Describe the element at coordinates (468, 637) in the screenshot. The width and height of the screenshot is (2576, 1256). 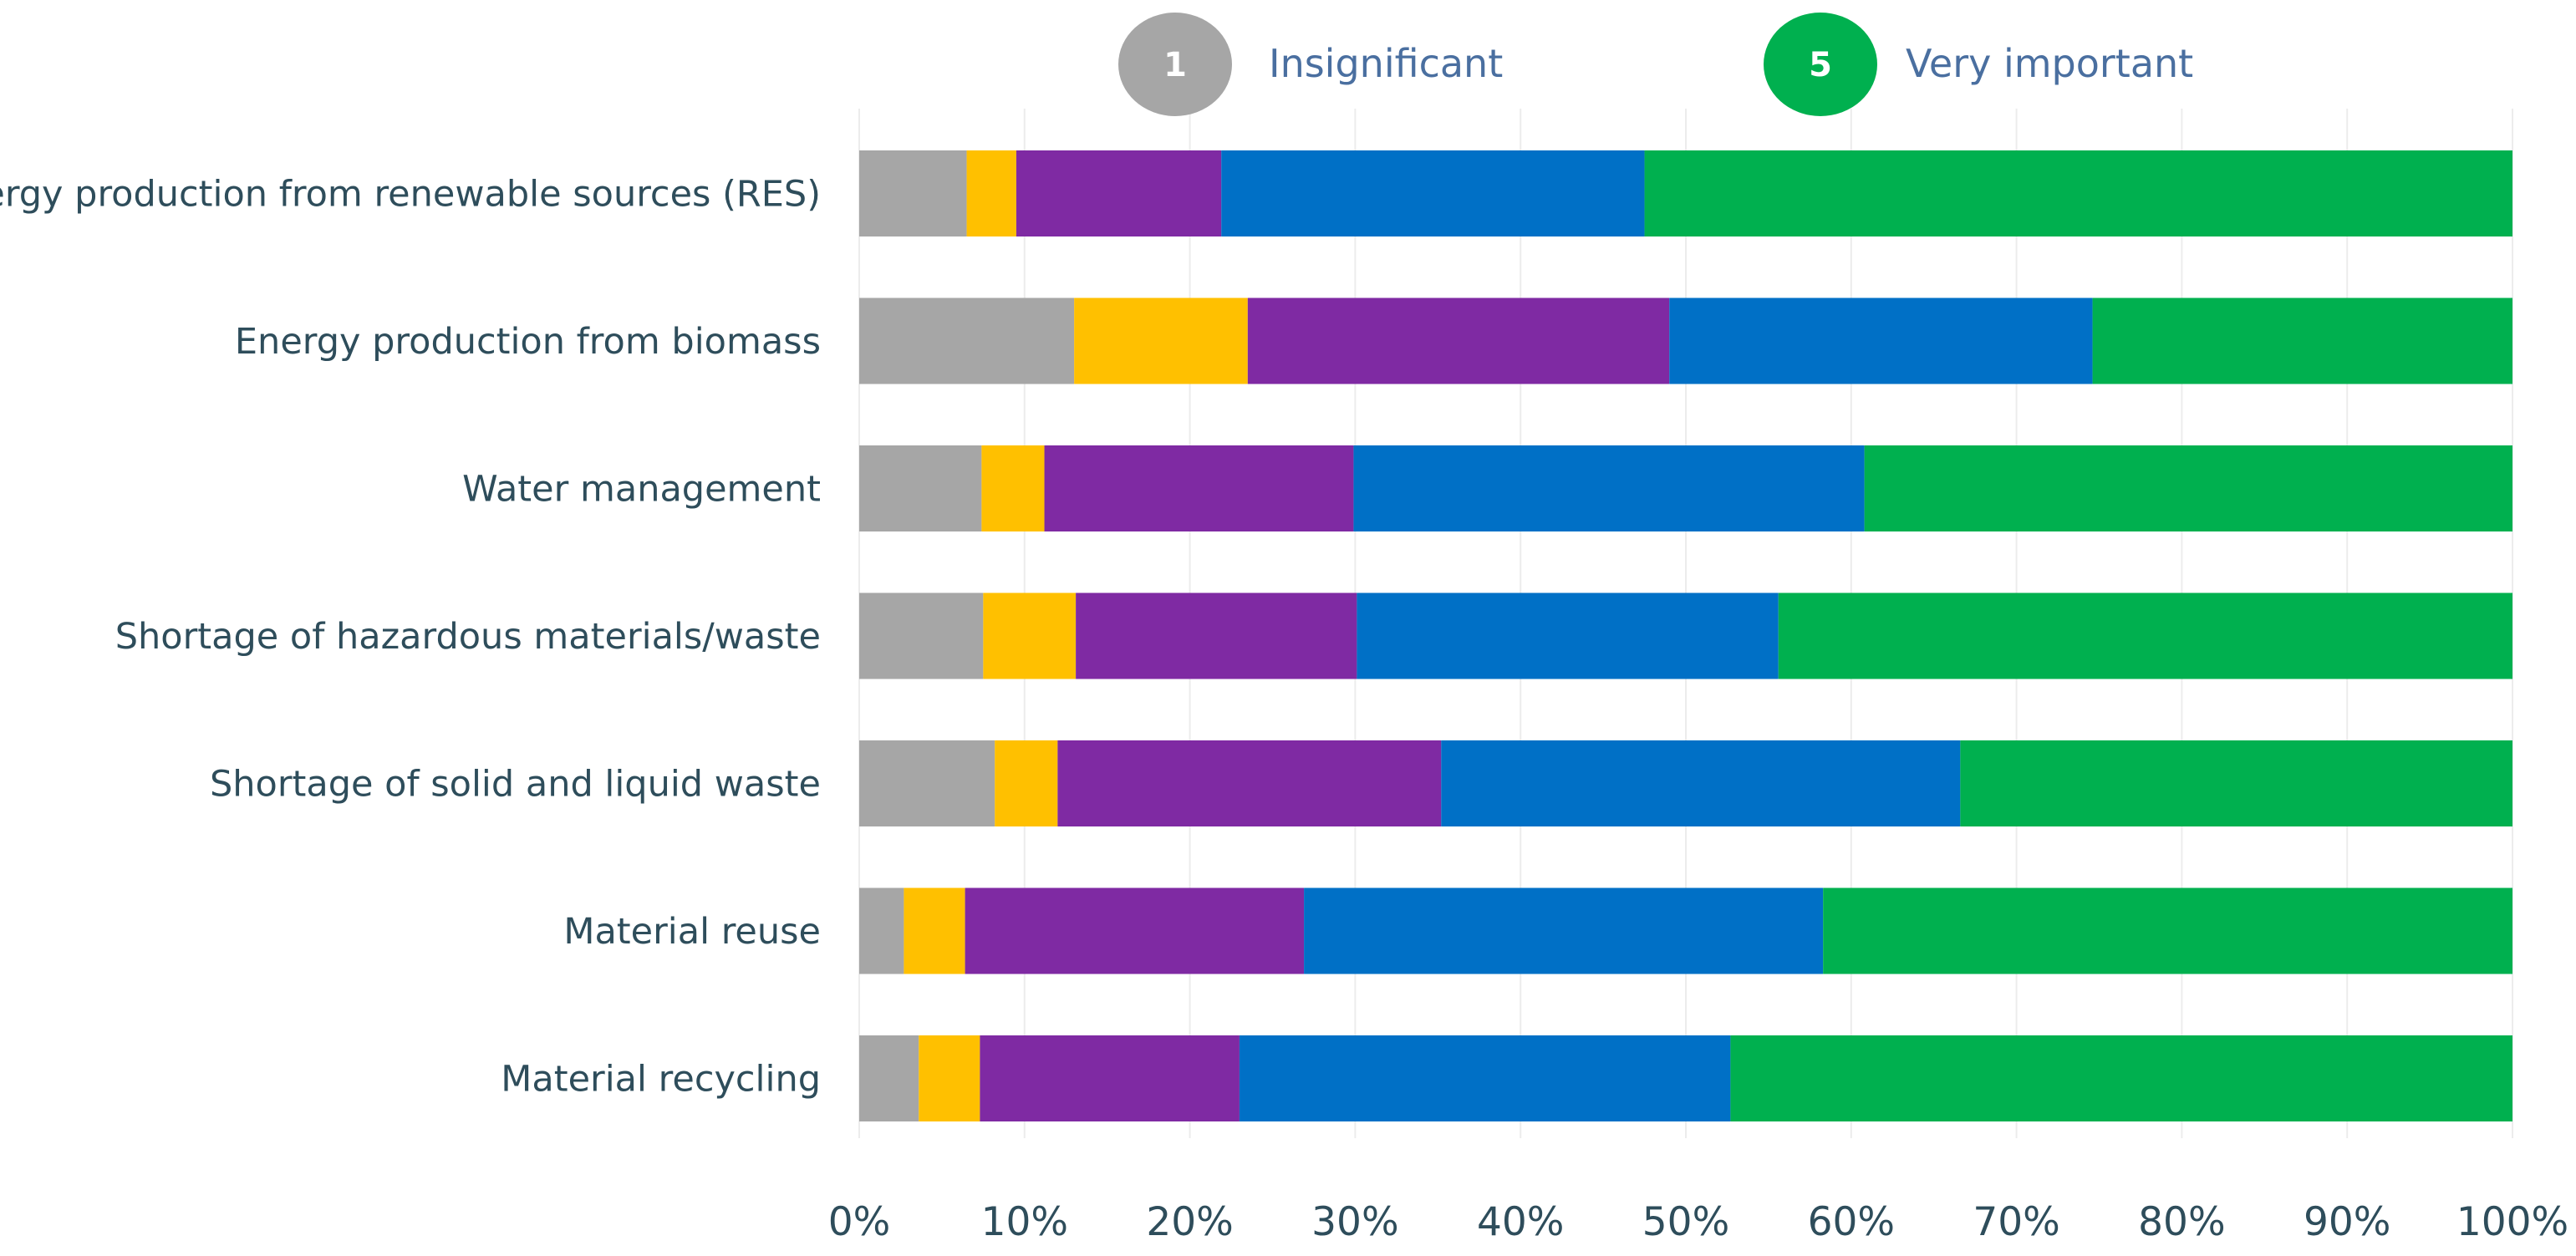
I see `category-label: Shortage of hazardous materials/waste` at that location.